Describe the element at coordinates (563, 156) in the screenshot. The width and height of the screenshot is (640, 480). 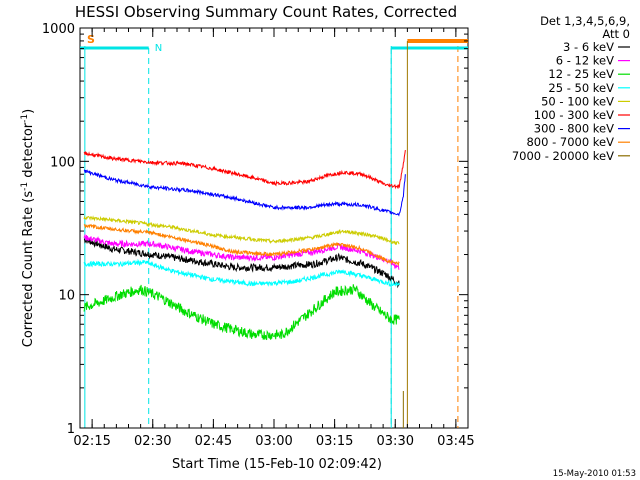
I see `legend-label: 7000 - 20000 keV` at that location.